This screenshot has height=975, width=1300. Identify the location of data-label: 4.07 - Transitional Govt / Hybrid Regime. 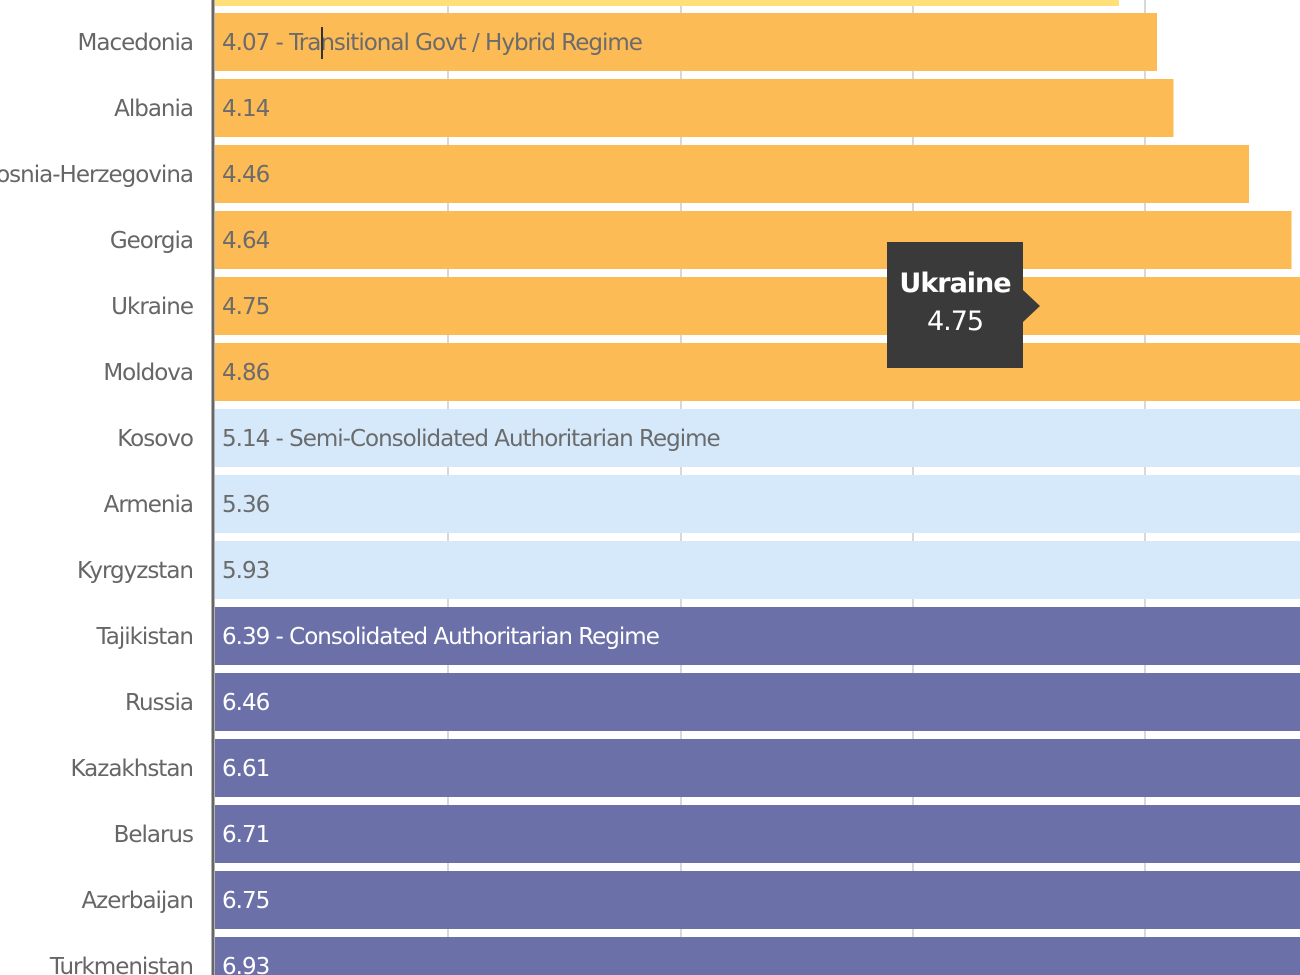
(432, 43).